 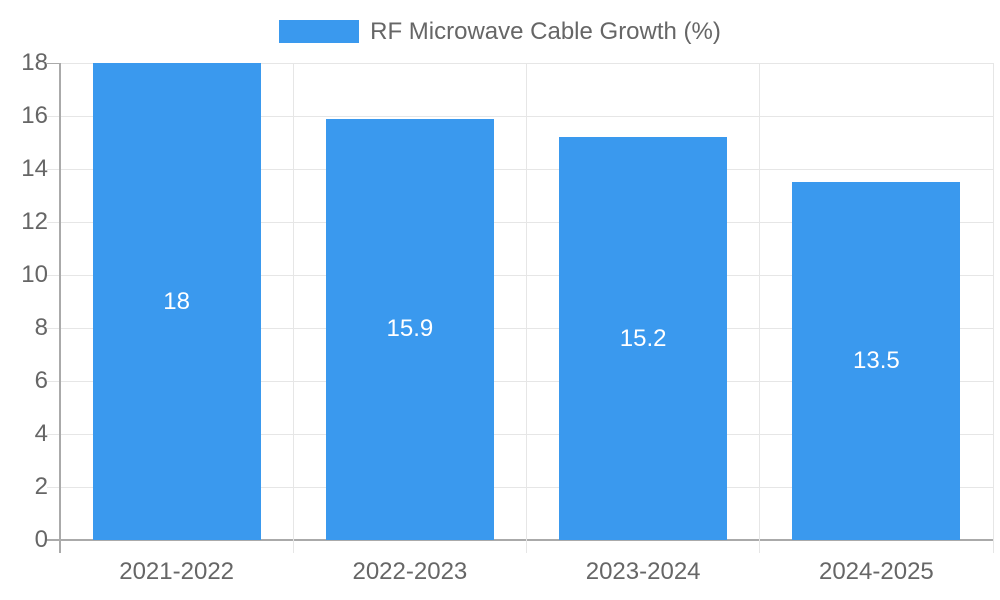 What do you see at coordinates (876, 571) in the screenshot?
I see `x-tick-label: 2024-2025` at bounding box center [876, 571].